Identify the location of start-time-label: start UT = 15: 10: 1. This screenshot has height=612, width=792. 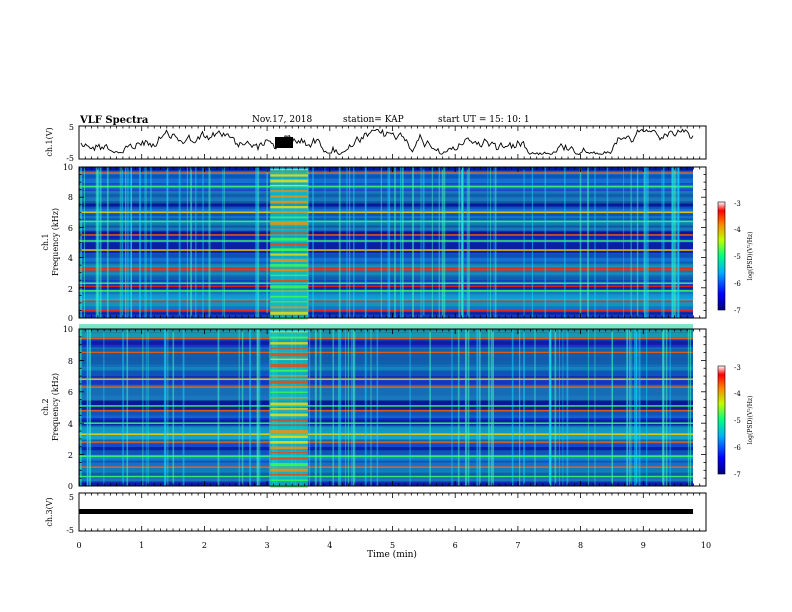
(484, 120).